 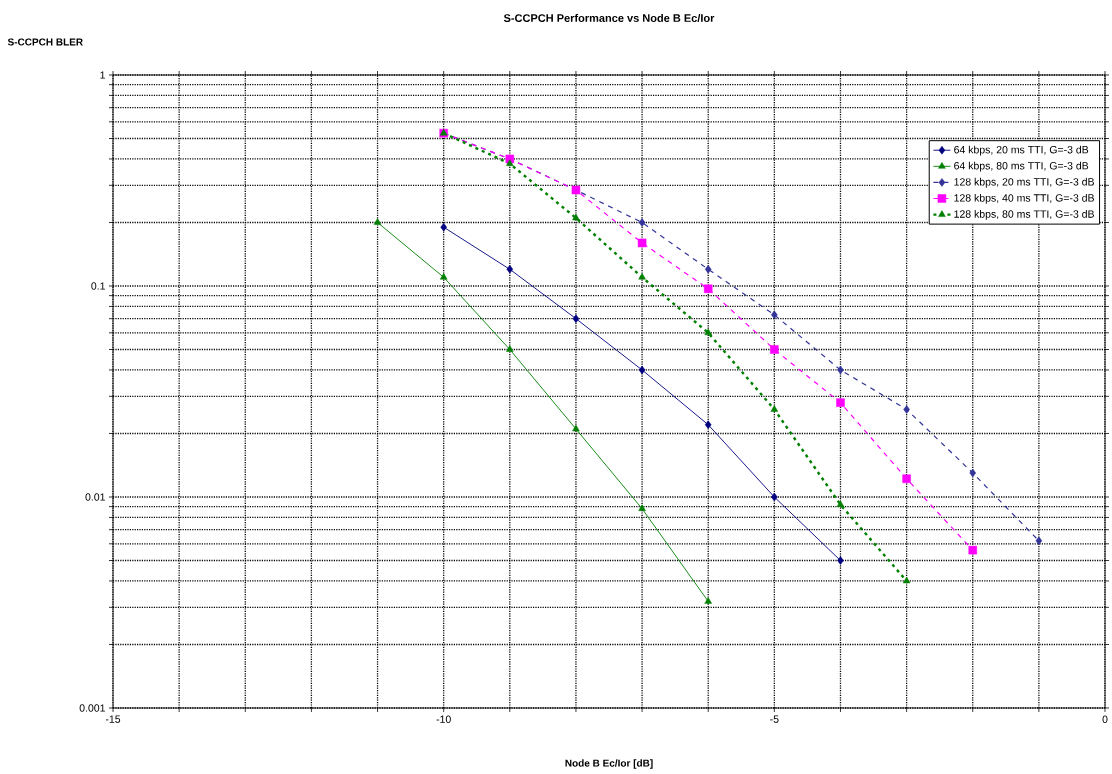 What do you see at coordinates (609, 764) in the screenshot?
I see `x-axis-title: Node B Ec/Ior [dB]` at bounding box center [609, 764].